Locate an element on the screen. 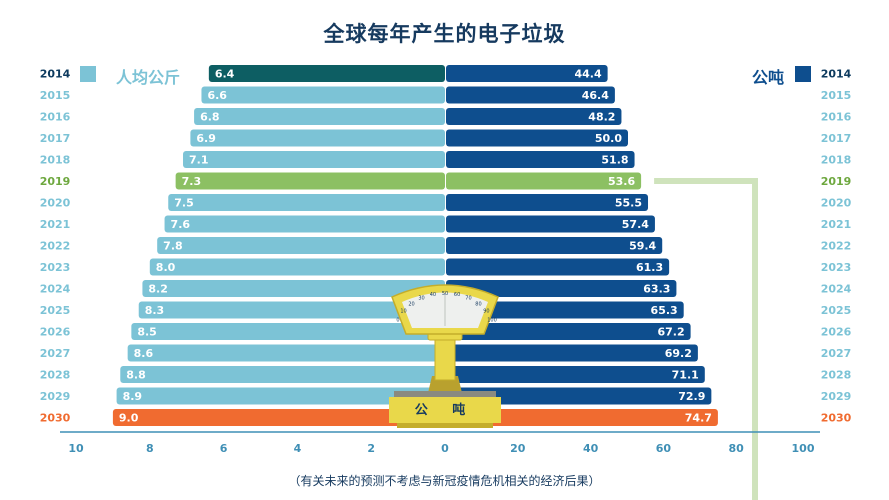  tick-tonnes-40: 40 is located at coordinates (591, 448).